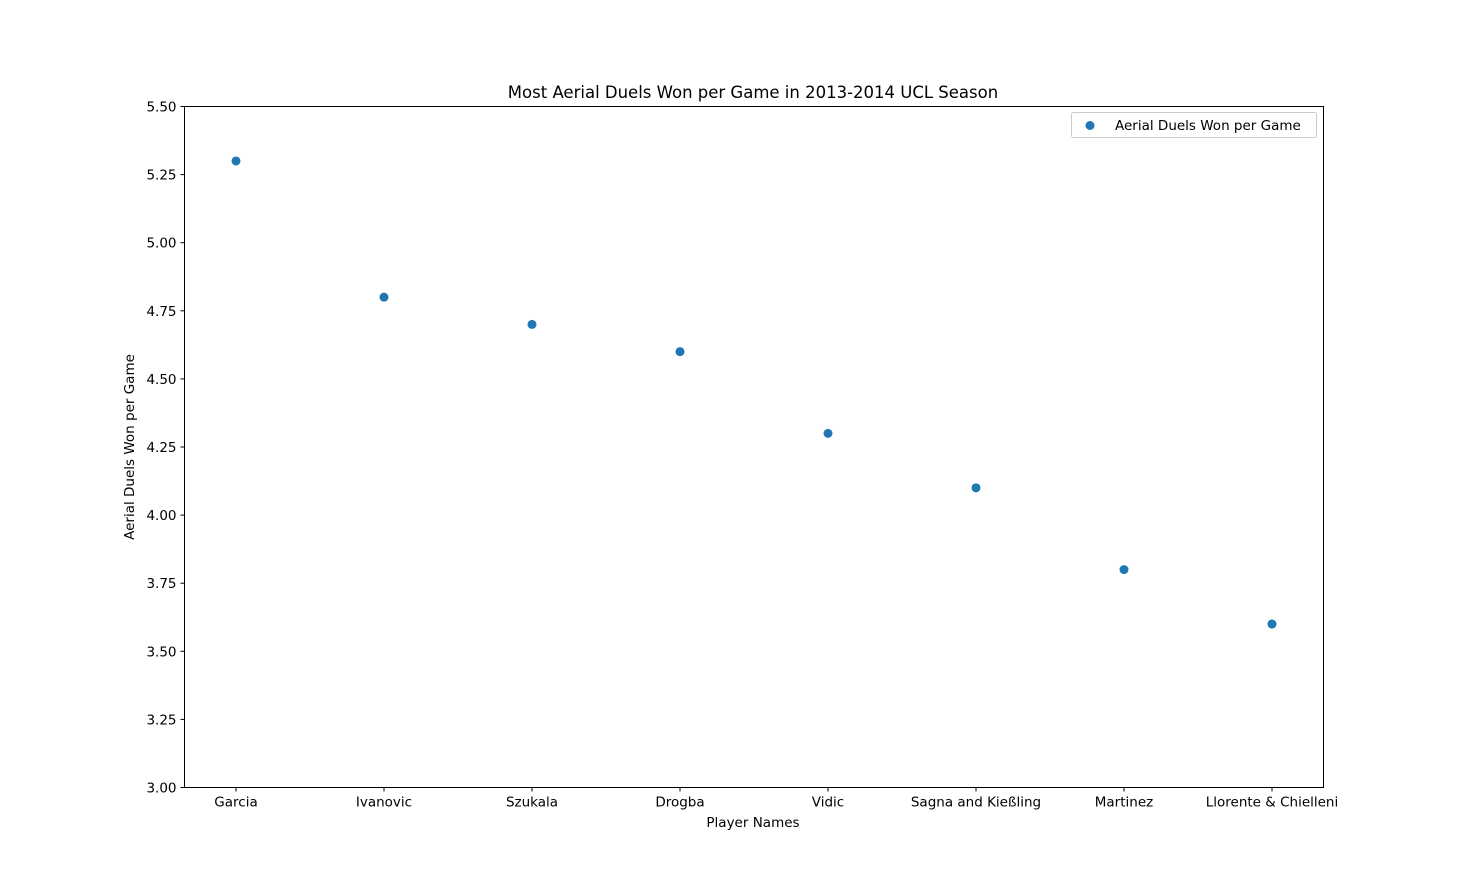  I want to click on x-tick-label: Llorente & Chielleni, so click(1272, 803).